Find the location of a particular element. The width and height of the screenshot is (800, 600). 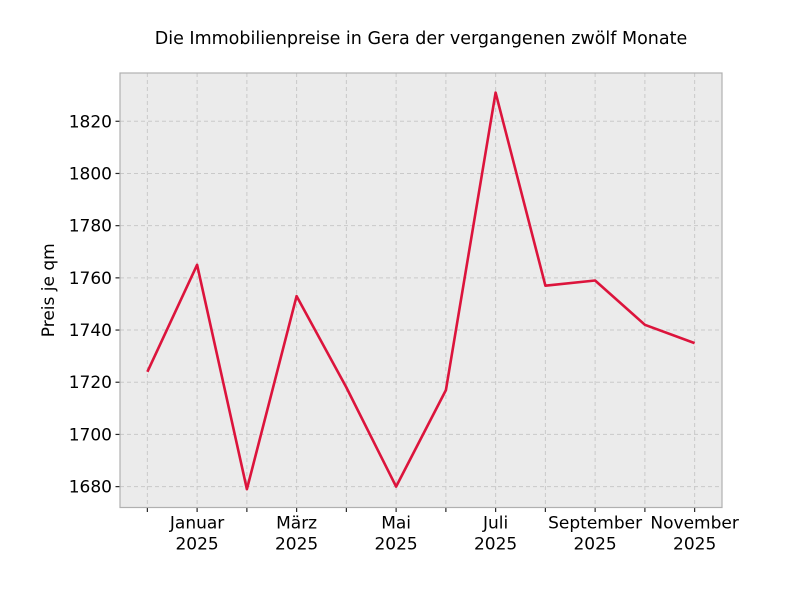

x-tick-label: Juli is located at coordinates (495, 524).